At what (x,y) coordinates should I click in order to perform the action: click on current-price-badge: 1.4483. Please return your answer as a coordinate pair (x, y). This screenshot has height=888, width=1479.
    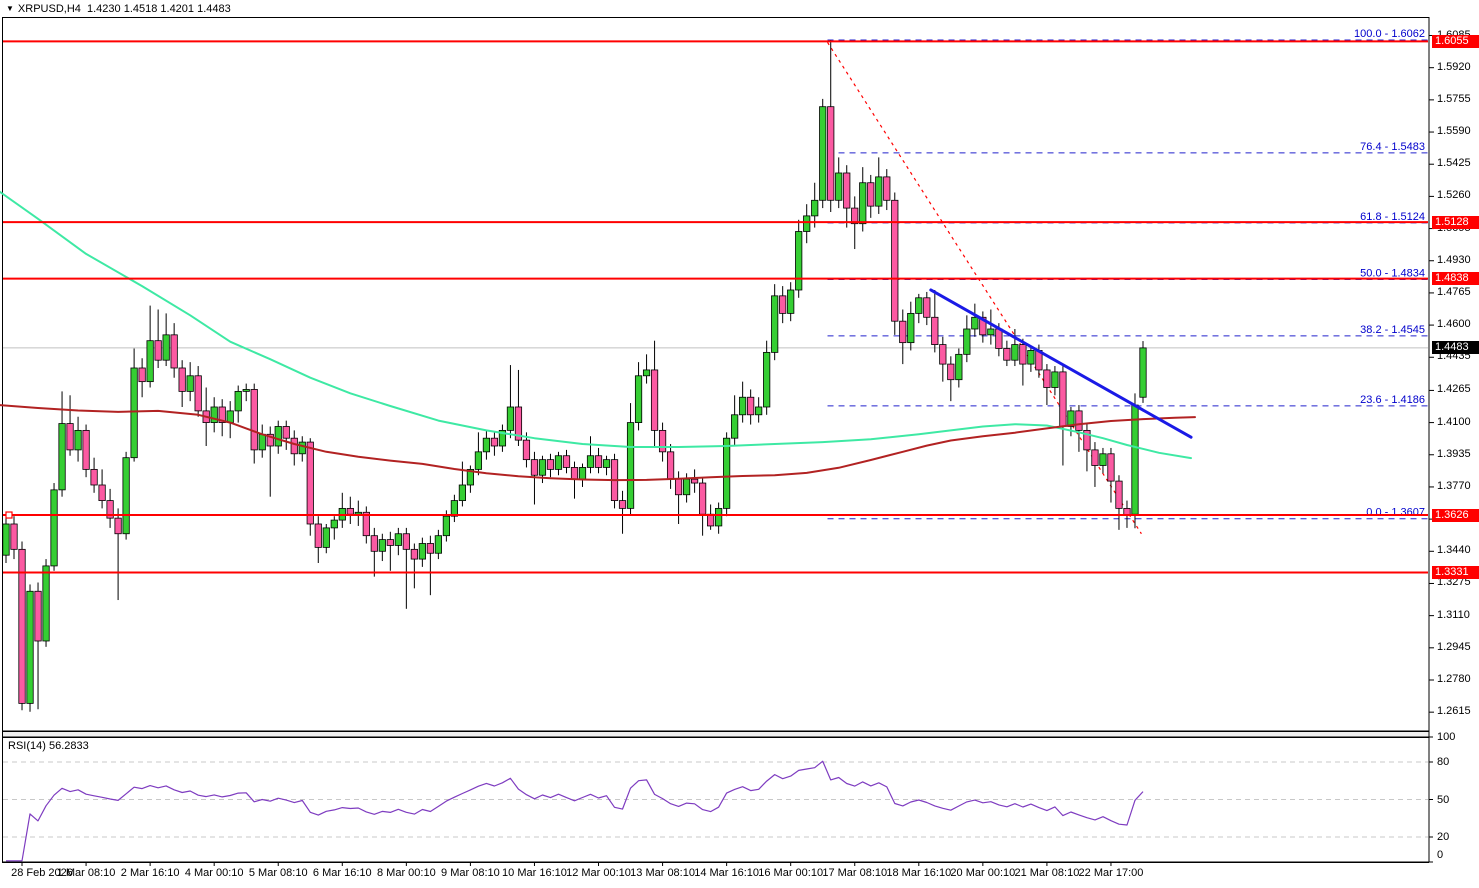
    Looking at the image, I should click on (1455, 348).